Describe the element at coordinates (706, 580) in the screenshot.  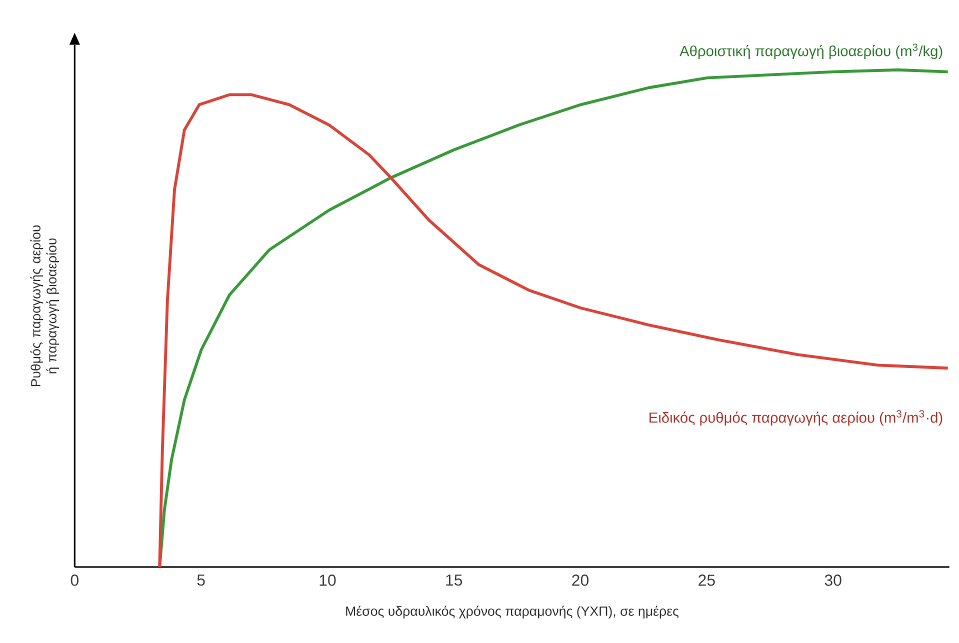
I see `x-tick-label: 25` at that location.